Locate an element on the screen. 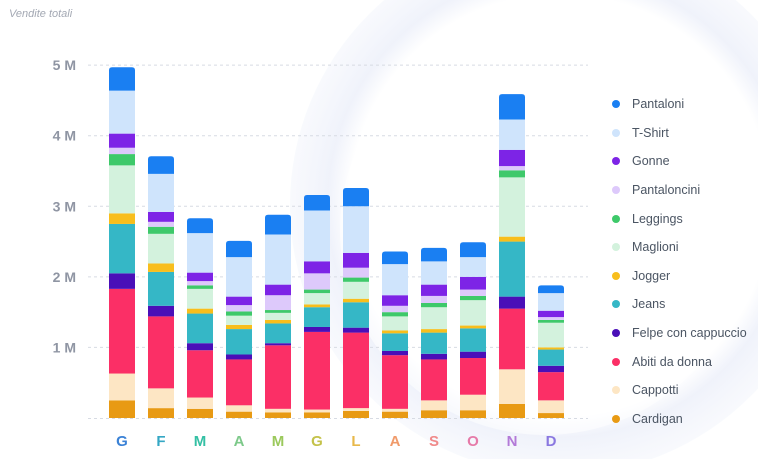 The image size is (758, 459). legend-item: Cardigan is located at coordinates (685, 419).